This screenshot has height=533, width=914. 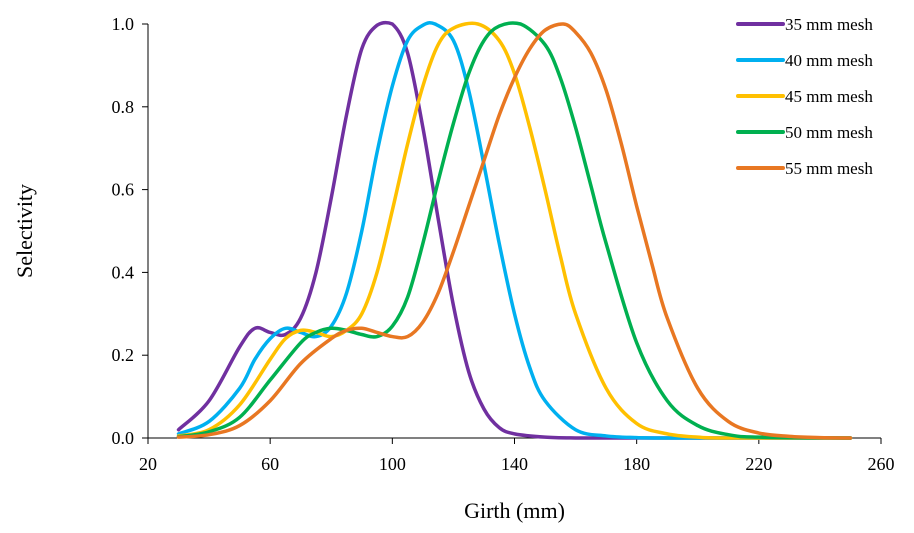 What do you see at coordinates (829, 96) in the screenshot?
I see `legend-label: 45 mm mesh` at bounding box center [829, 96].